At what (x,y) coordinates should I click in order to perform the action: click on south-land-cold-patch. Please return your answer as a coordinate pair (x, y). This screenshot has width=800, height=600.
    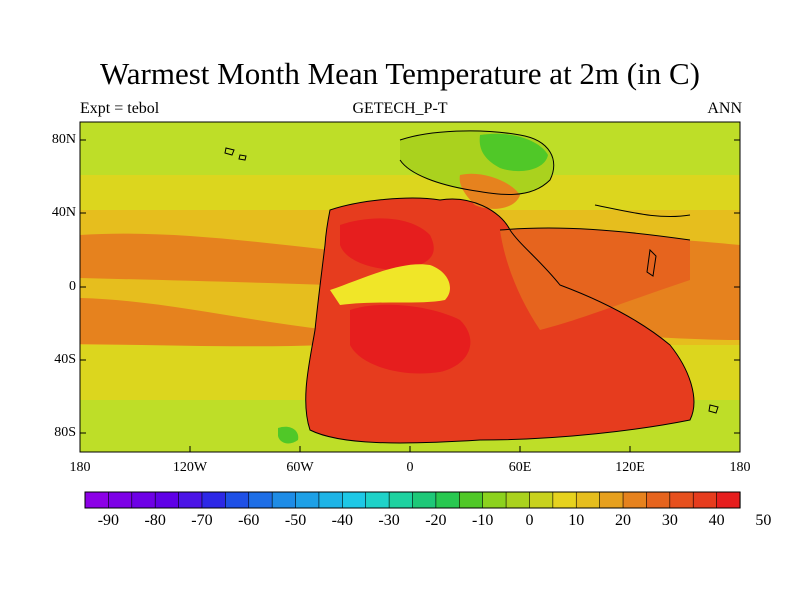
    Looking at the image, I should click on (288, 435).